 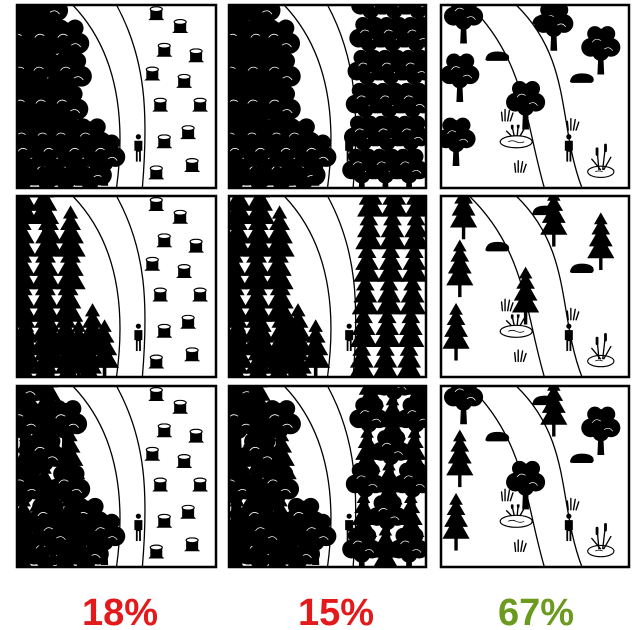 I want to click on percent-label-3: 67%, so click(x=536, y=611).